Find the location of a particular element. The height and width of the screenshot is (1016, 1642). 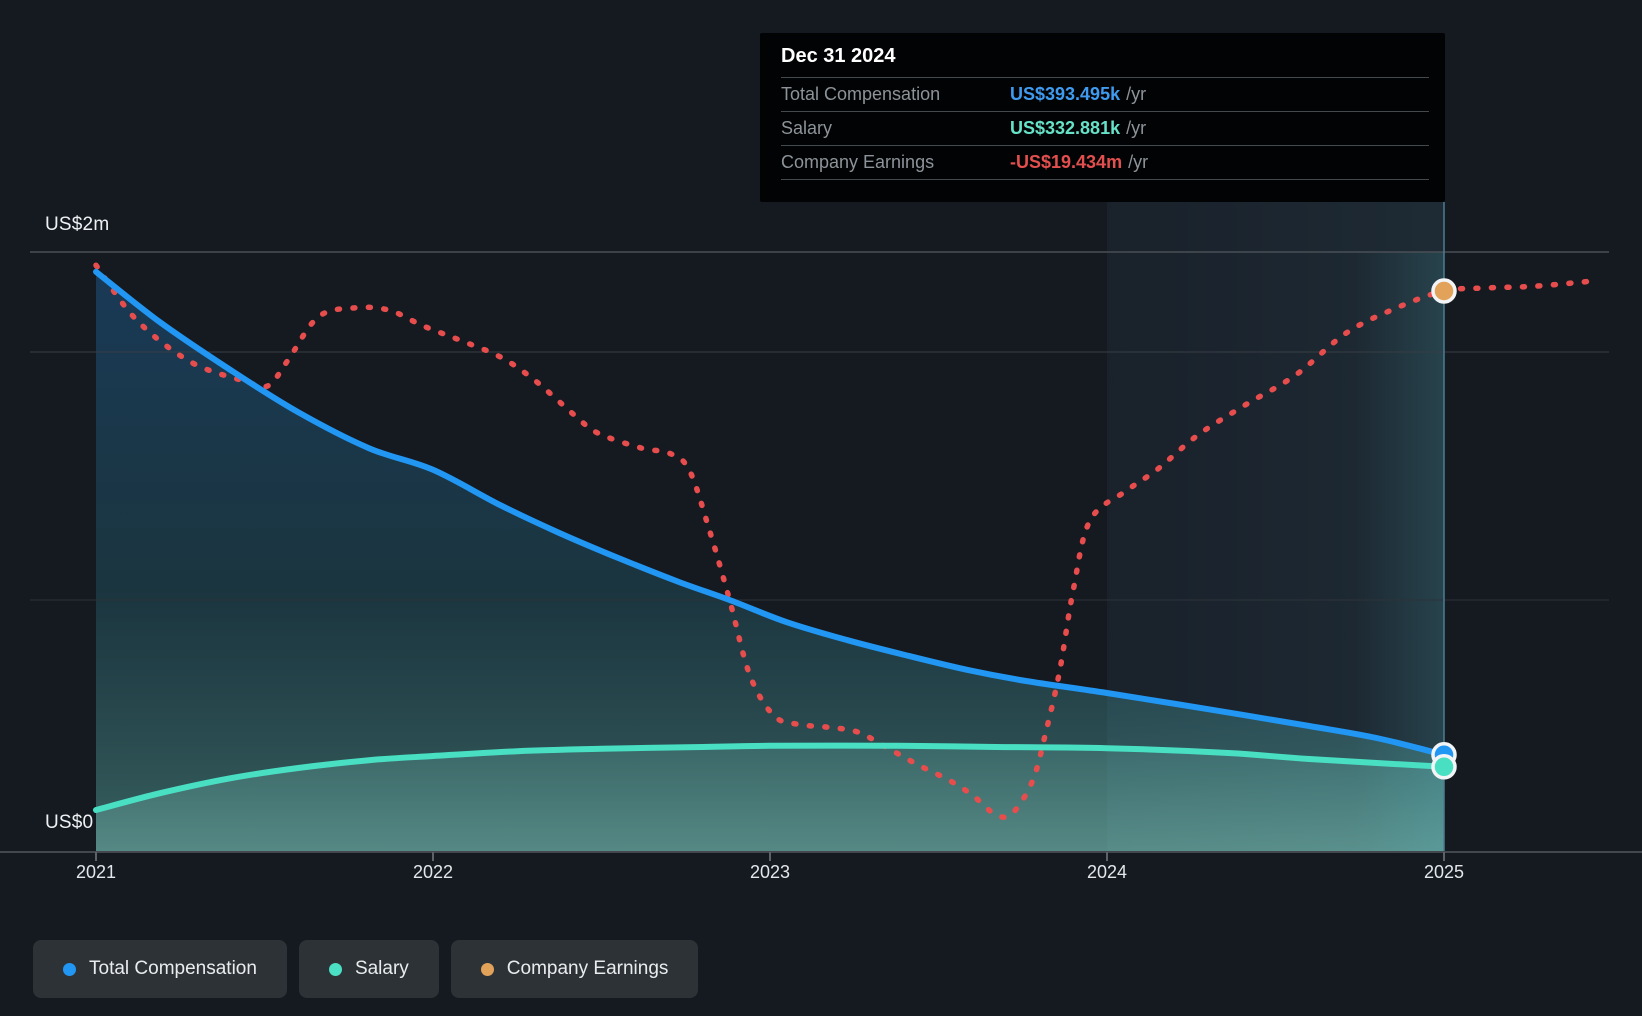

tooltip-row-label: Total Compensation is located at coordinates (861, 94).